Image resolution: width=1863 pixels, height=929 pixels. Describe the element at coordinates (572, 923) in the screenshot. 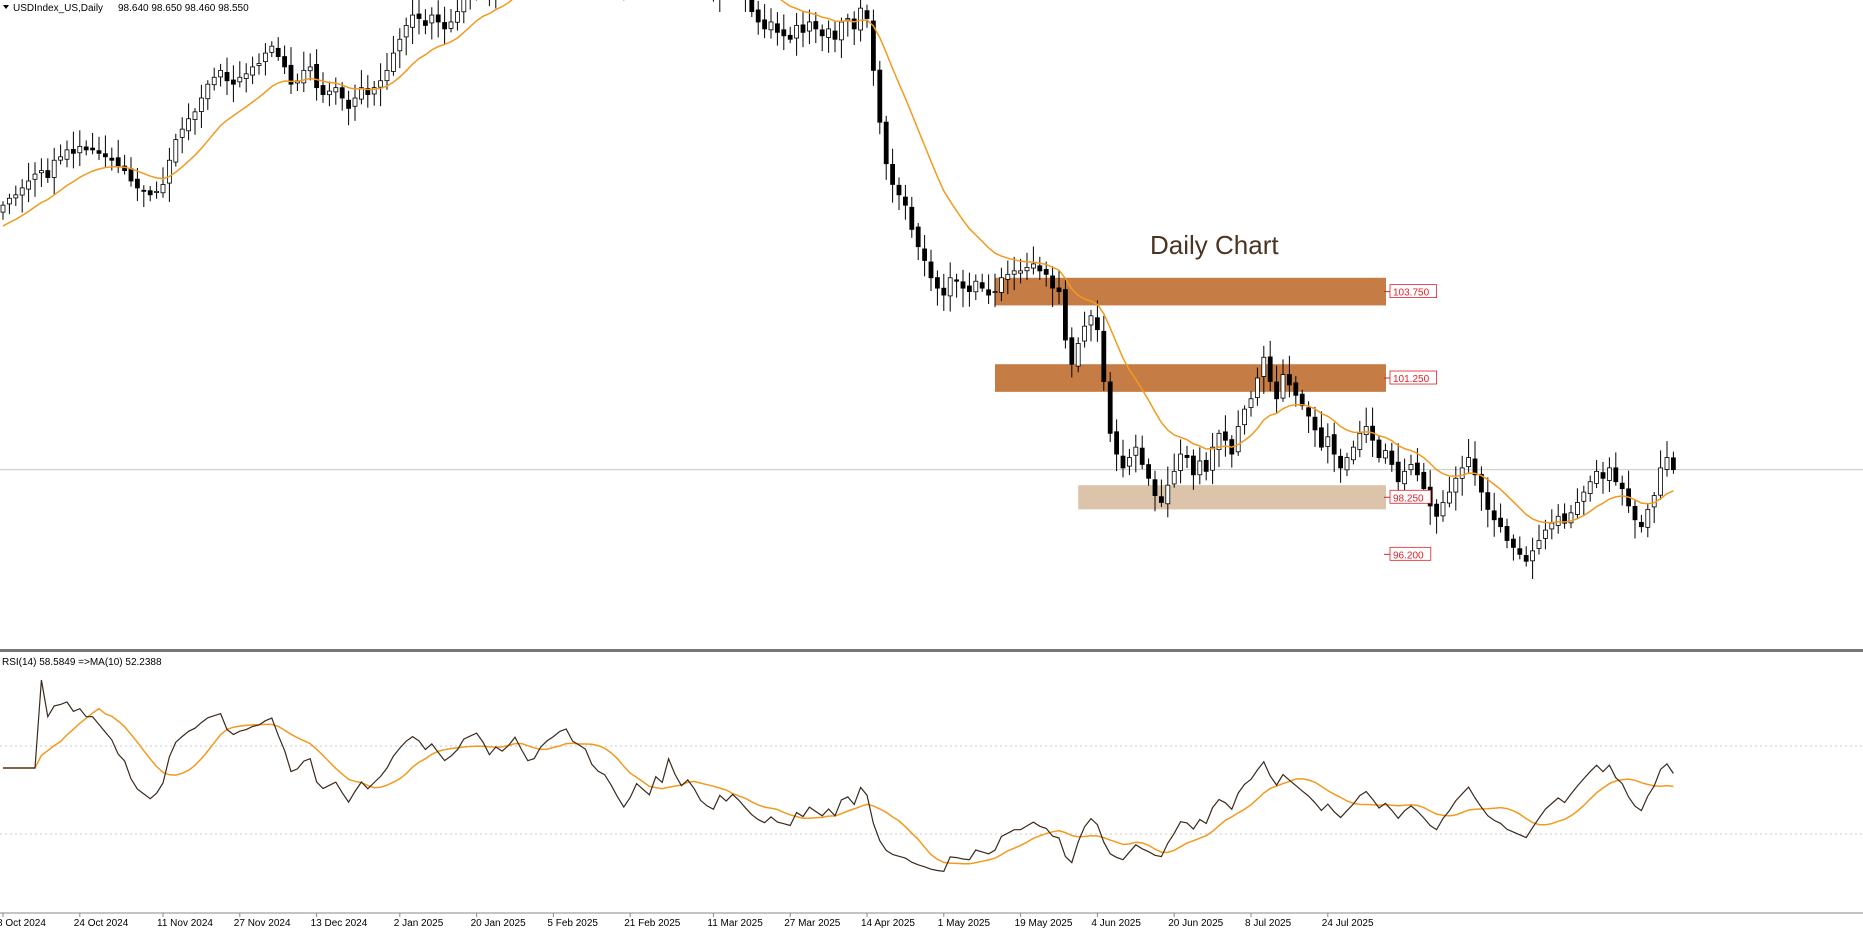

I see `x-tick-label-7: 5 Feb 2025` at that location.